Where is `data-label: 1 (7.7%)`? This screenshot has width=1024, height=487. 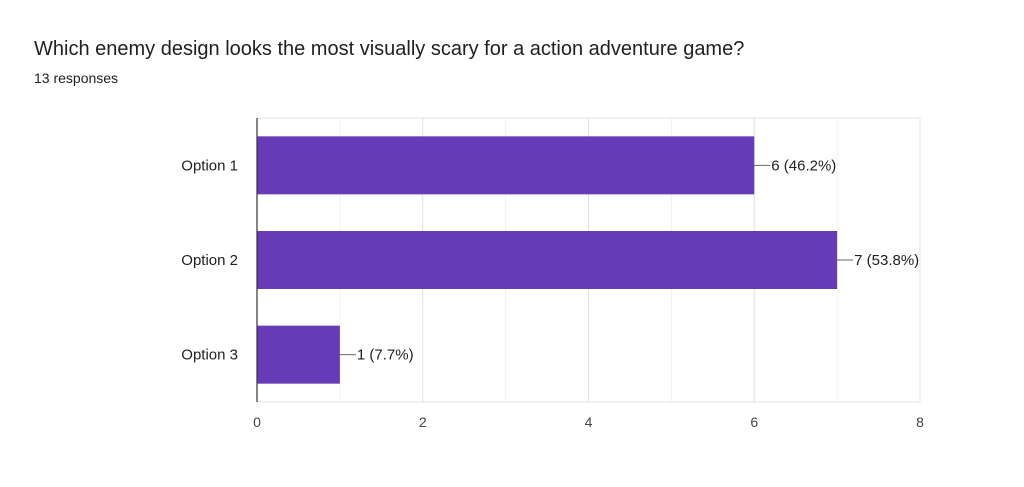 data-label: 1 (7.7%) is located at coordinates (385, 355).